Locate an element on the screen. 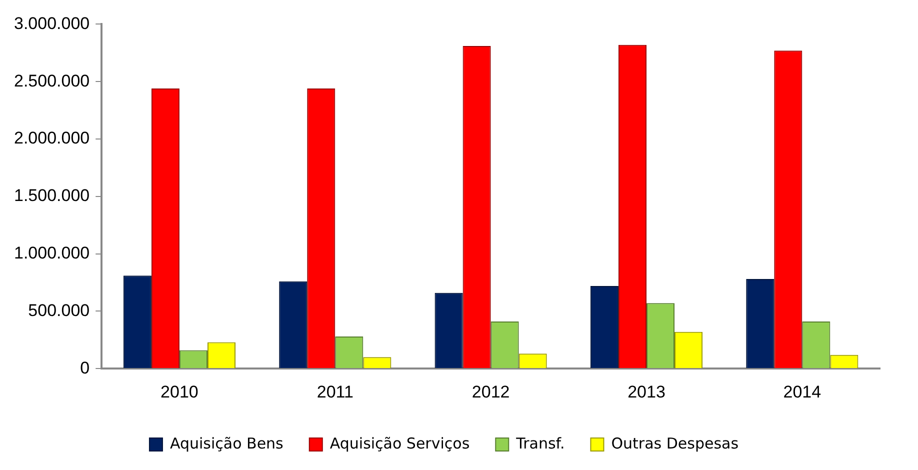 This screenshot has width=918, height=470. legend-label: Aquisição Bens is located at coordinates (227, 443).